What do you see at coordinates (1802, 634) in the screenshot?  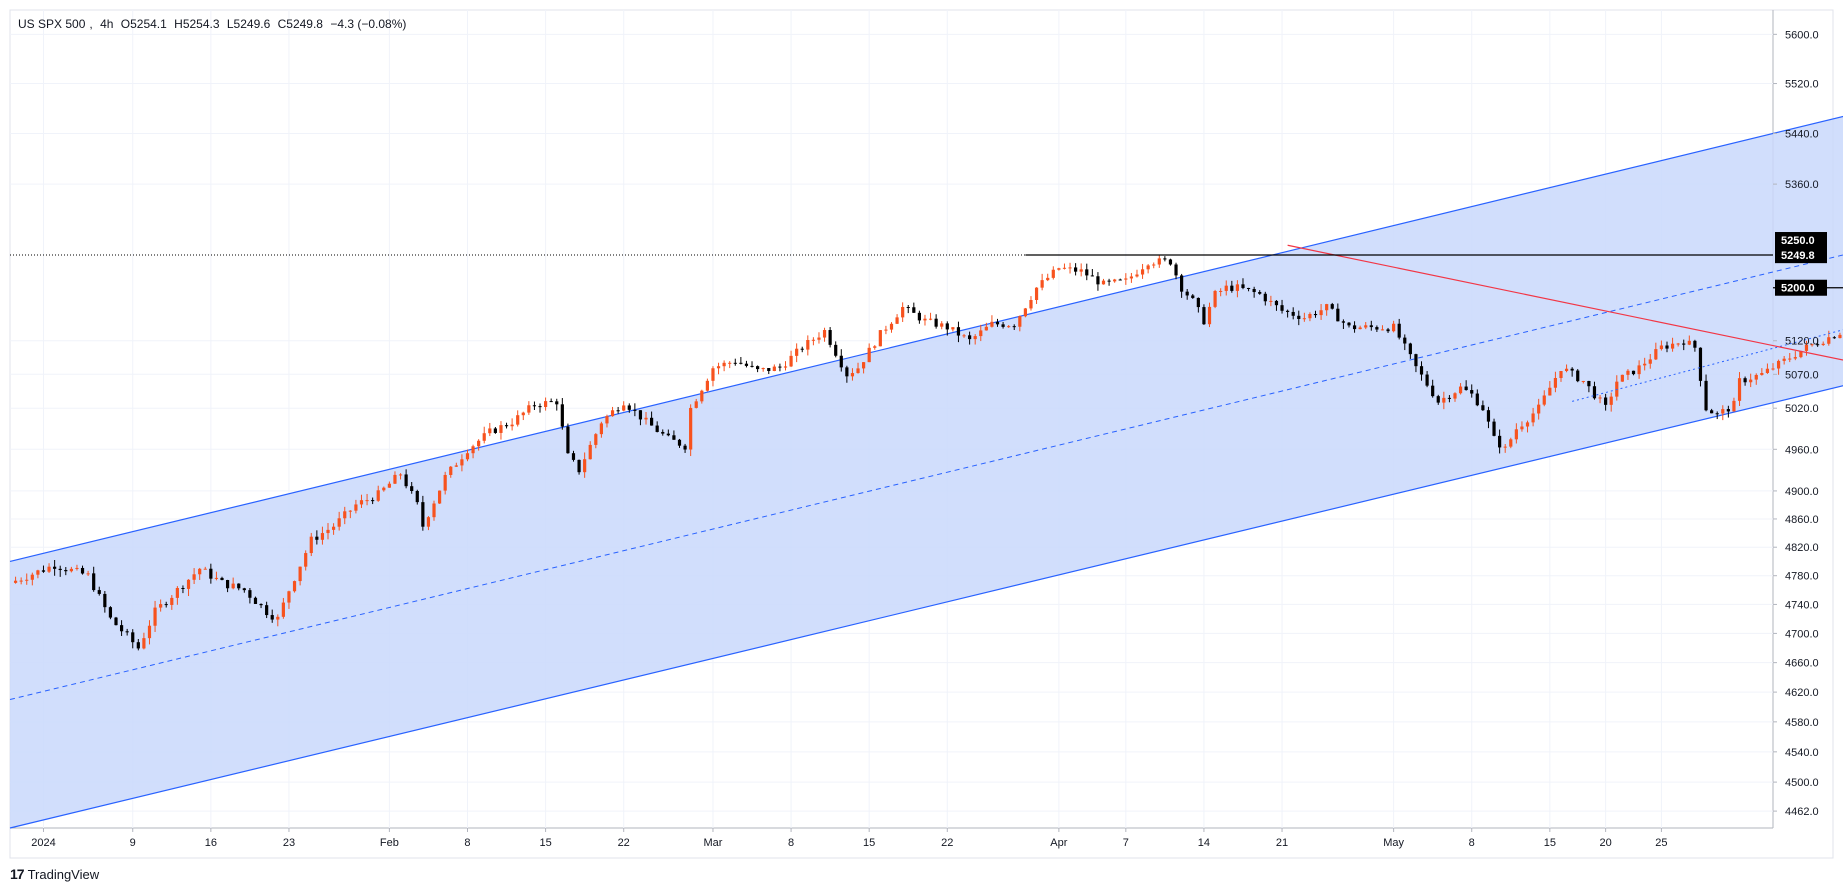 I see `price-tick-label: 4700.0` at bounding box center [1802, 634].